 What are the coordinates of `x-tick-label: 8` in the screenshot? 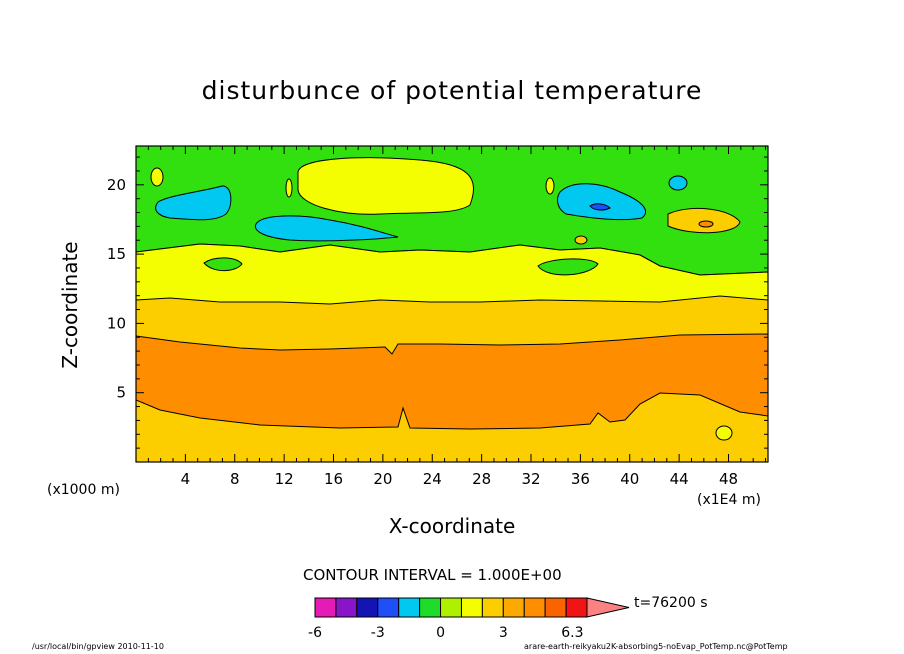 It's located at (235, 479).